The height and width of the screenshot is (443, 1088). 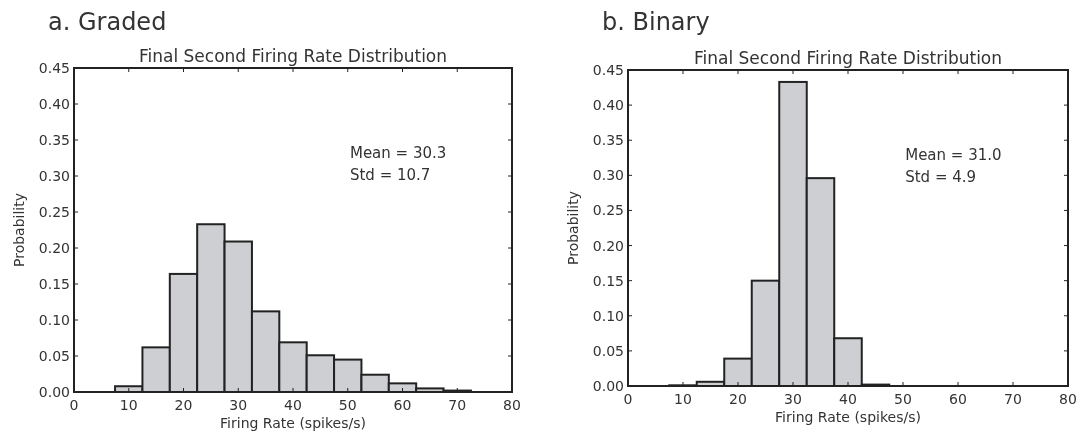 What do you see at coordinates (941, 177) in the screenshot?
I see `annotation: Std = 4.9` at bounding box center [941, 177].